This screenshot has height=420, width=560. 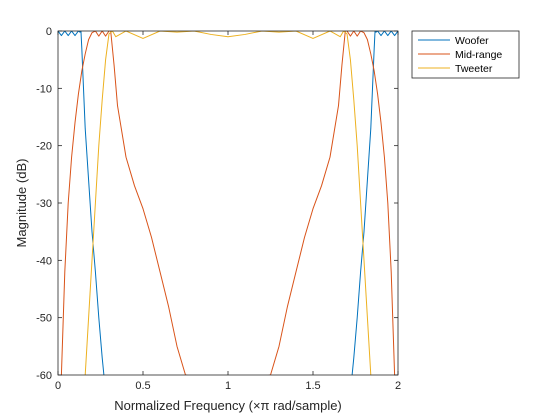 What do you see at coordinates (398, 386) in the screenshot?
I see `x-tick-label: 2` at bounding box center [398, 386].